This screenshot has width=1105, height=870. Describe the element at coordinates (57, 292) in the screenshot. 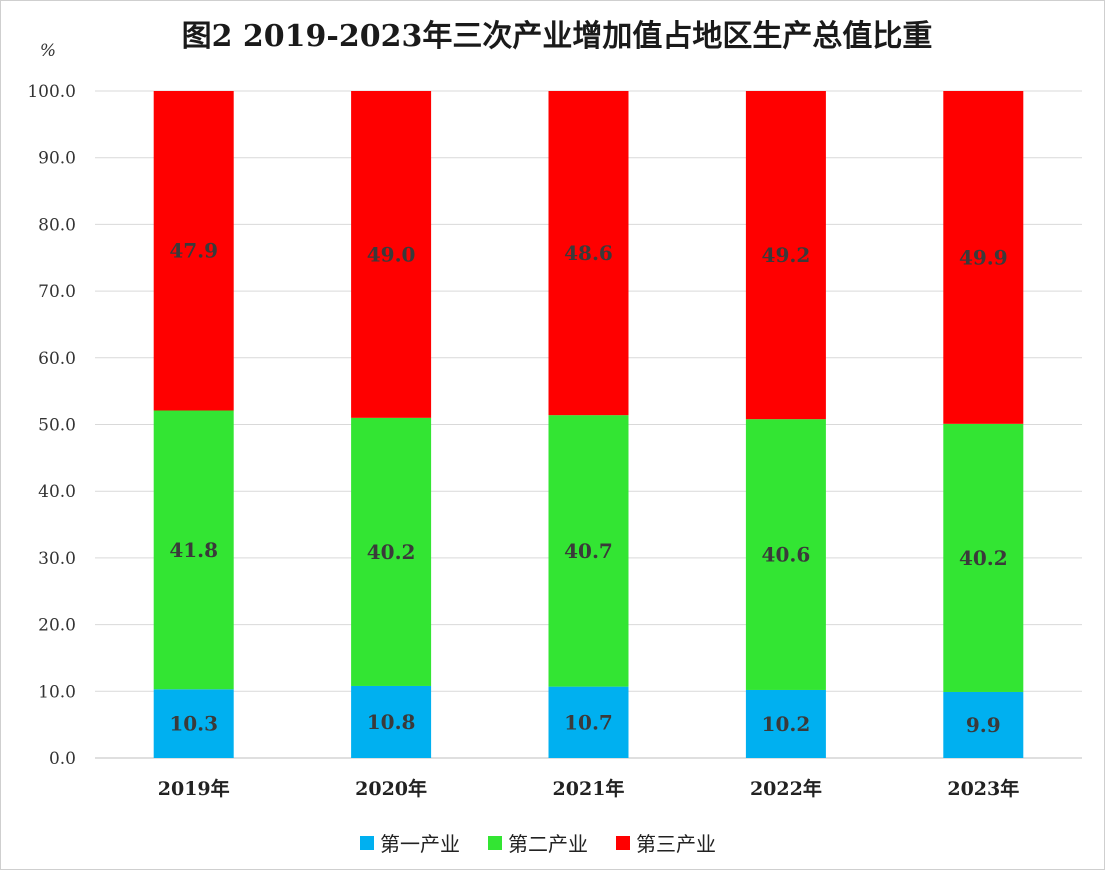

I see `y-tick-label: 70.0` at that location.